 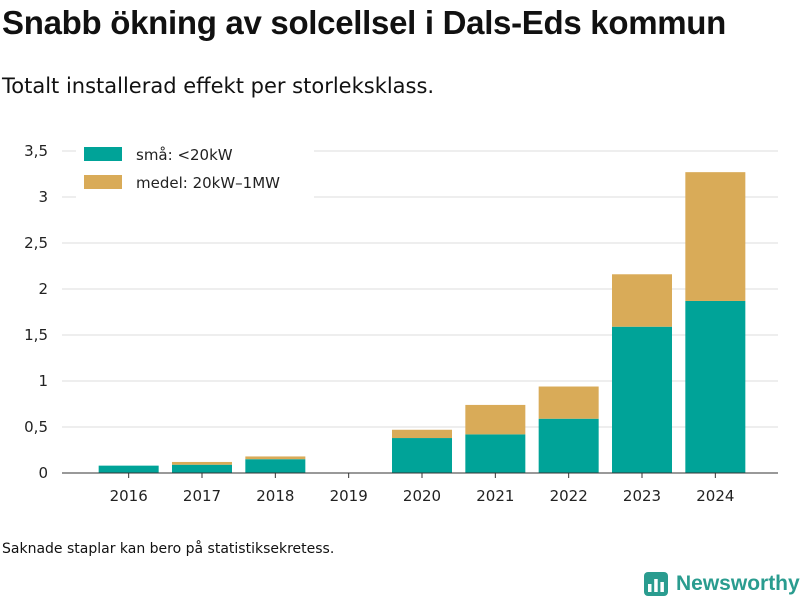 I want to click on y-tick-label: 3,5, so click(x=36, y=151).